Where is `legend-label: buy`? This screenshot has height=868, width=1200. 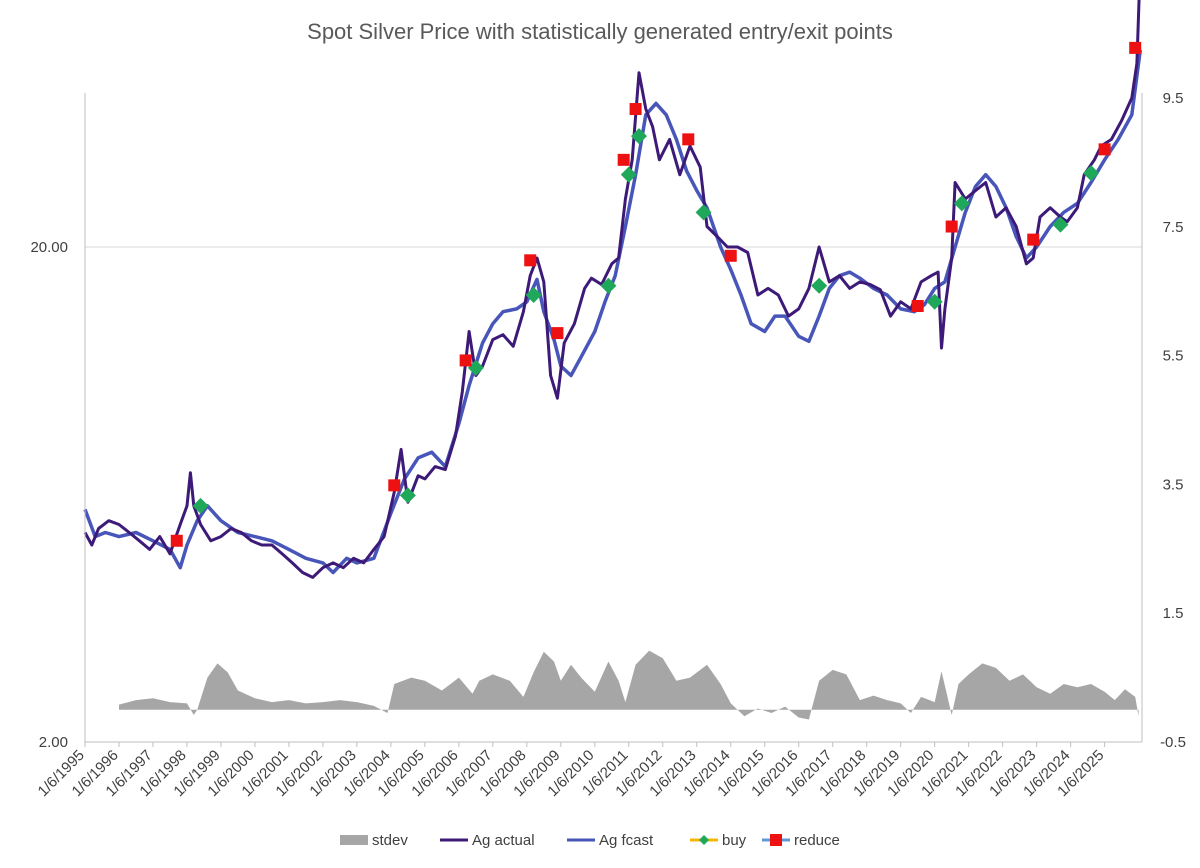 legend-label: buy is located at coordinates (734, 840).